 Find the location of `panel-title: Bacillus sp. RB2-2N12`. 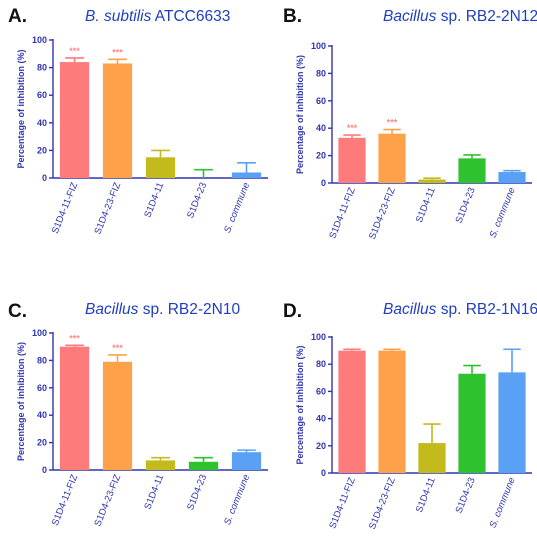

panel-title: Bacillus sp. RB2-2N12 is located at coordinates (460, 16).